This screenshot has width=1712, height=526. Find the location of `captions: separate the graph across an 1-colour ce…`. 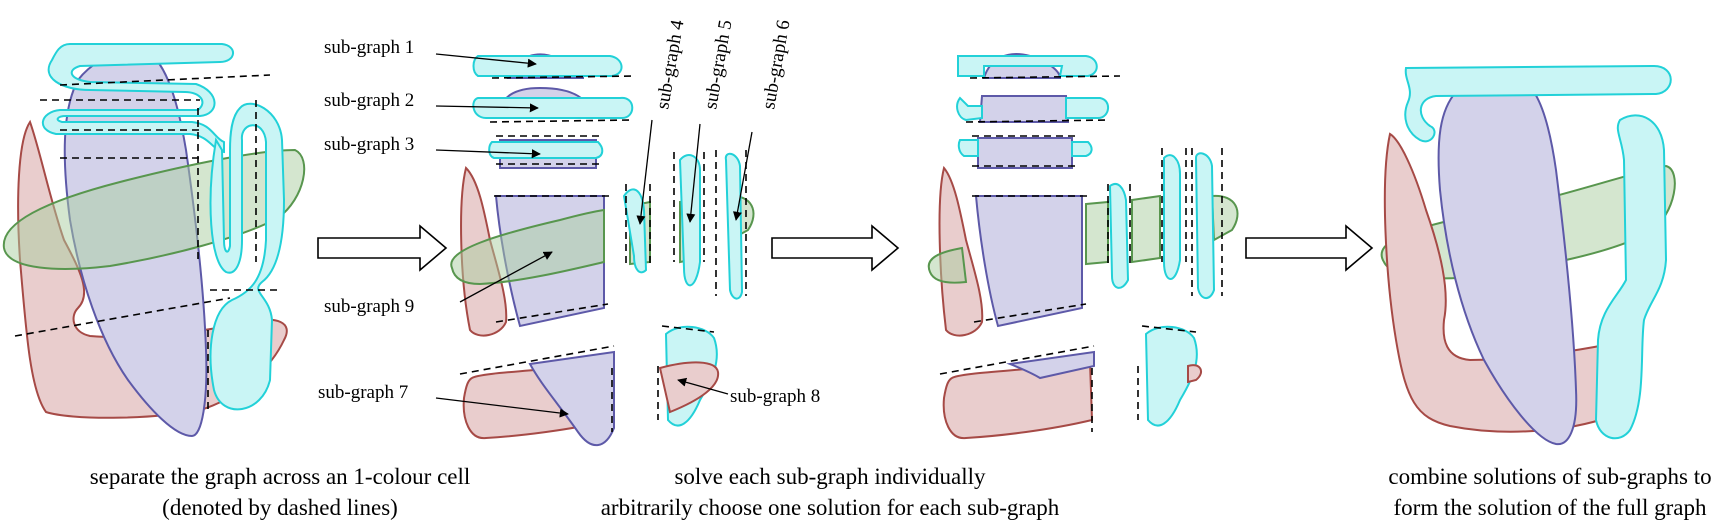

captions: separate the graph across an 1-colour ce… is located at coordinates (901, 492).